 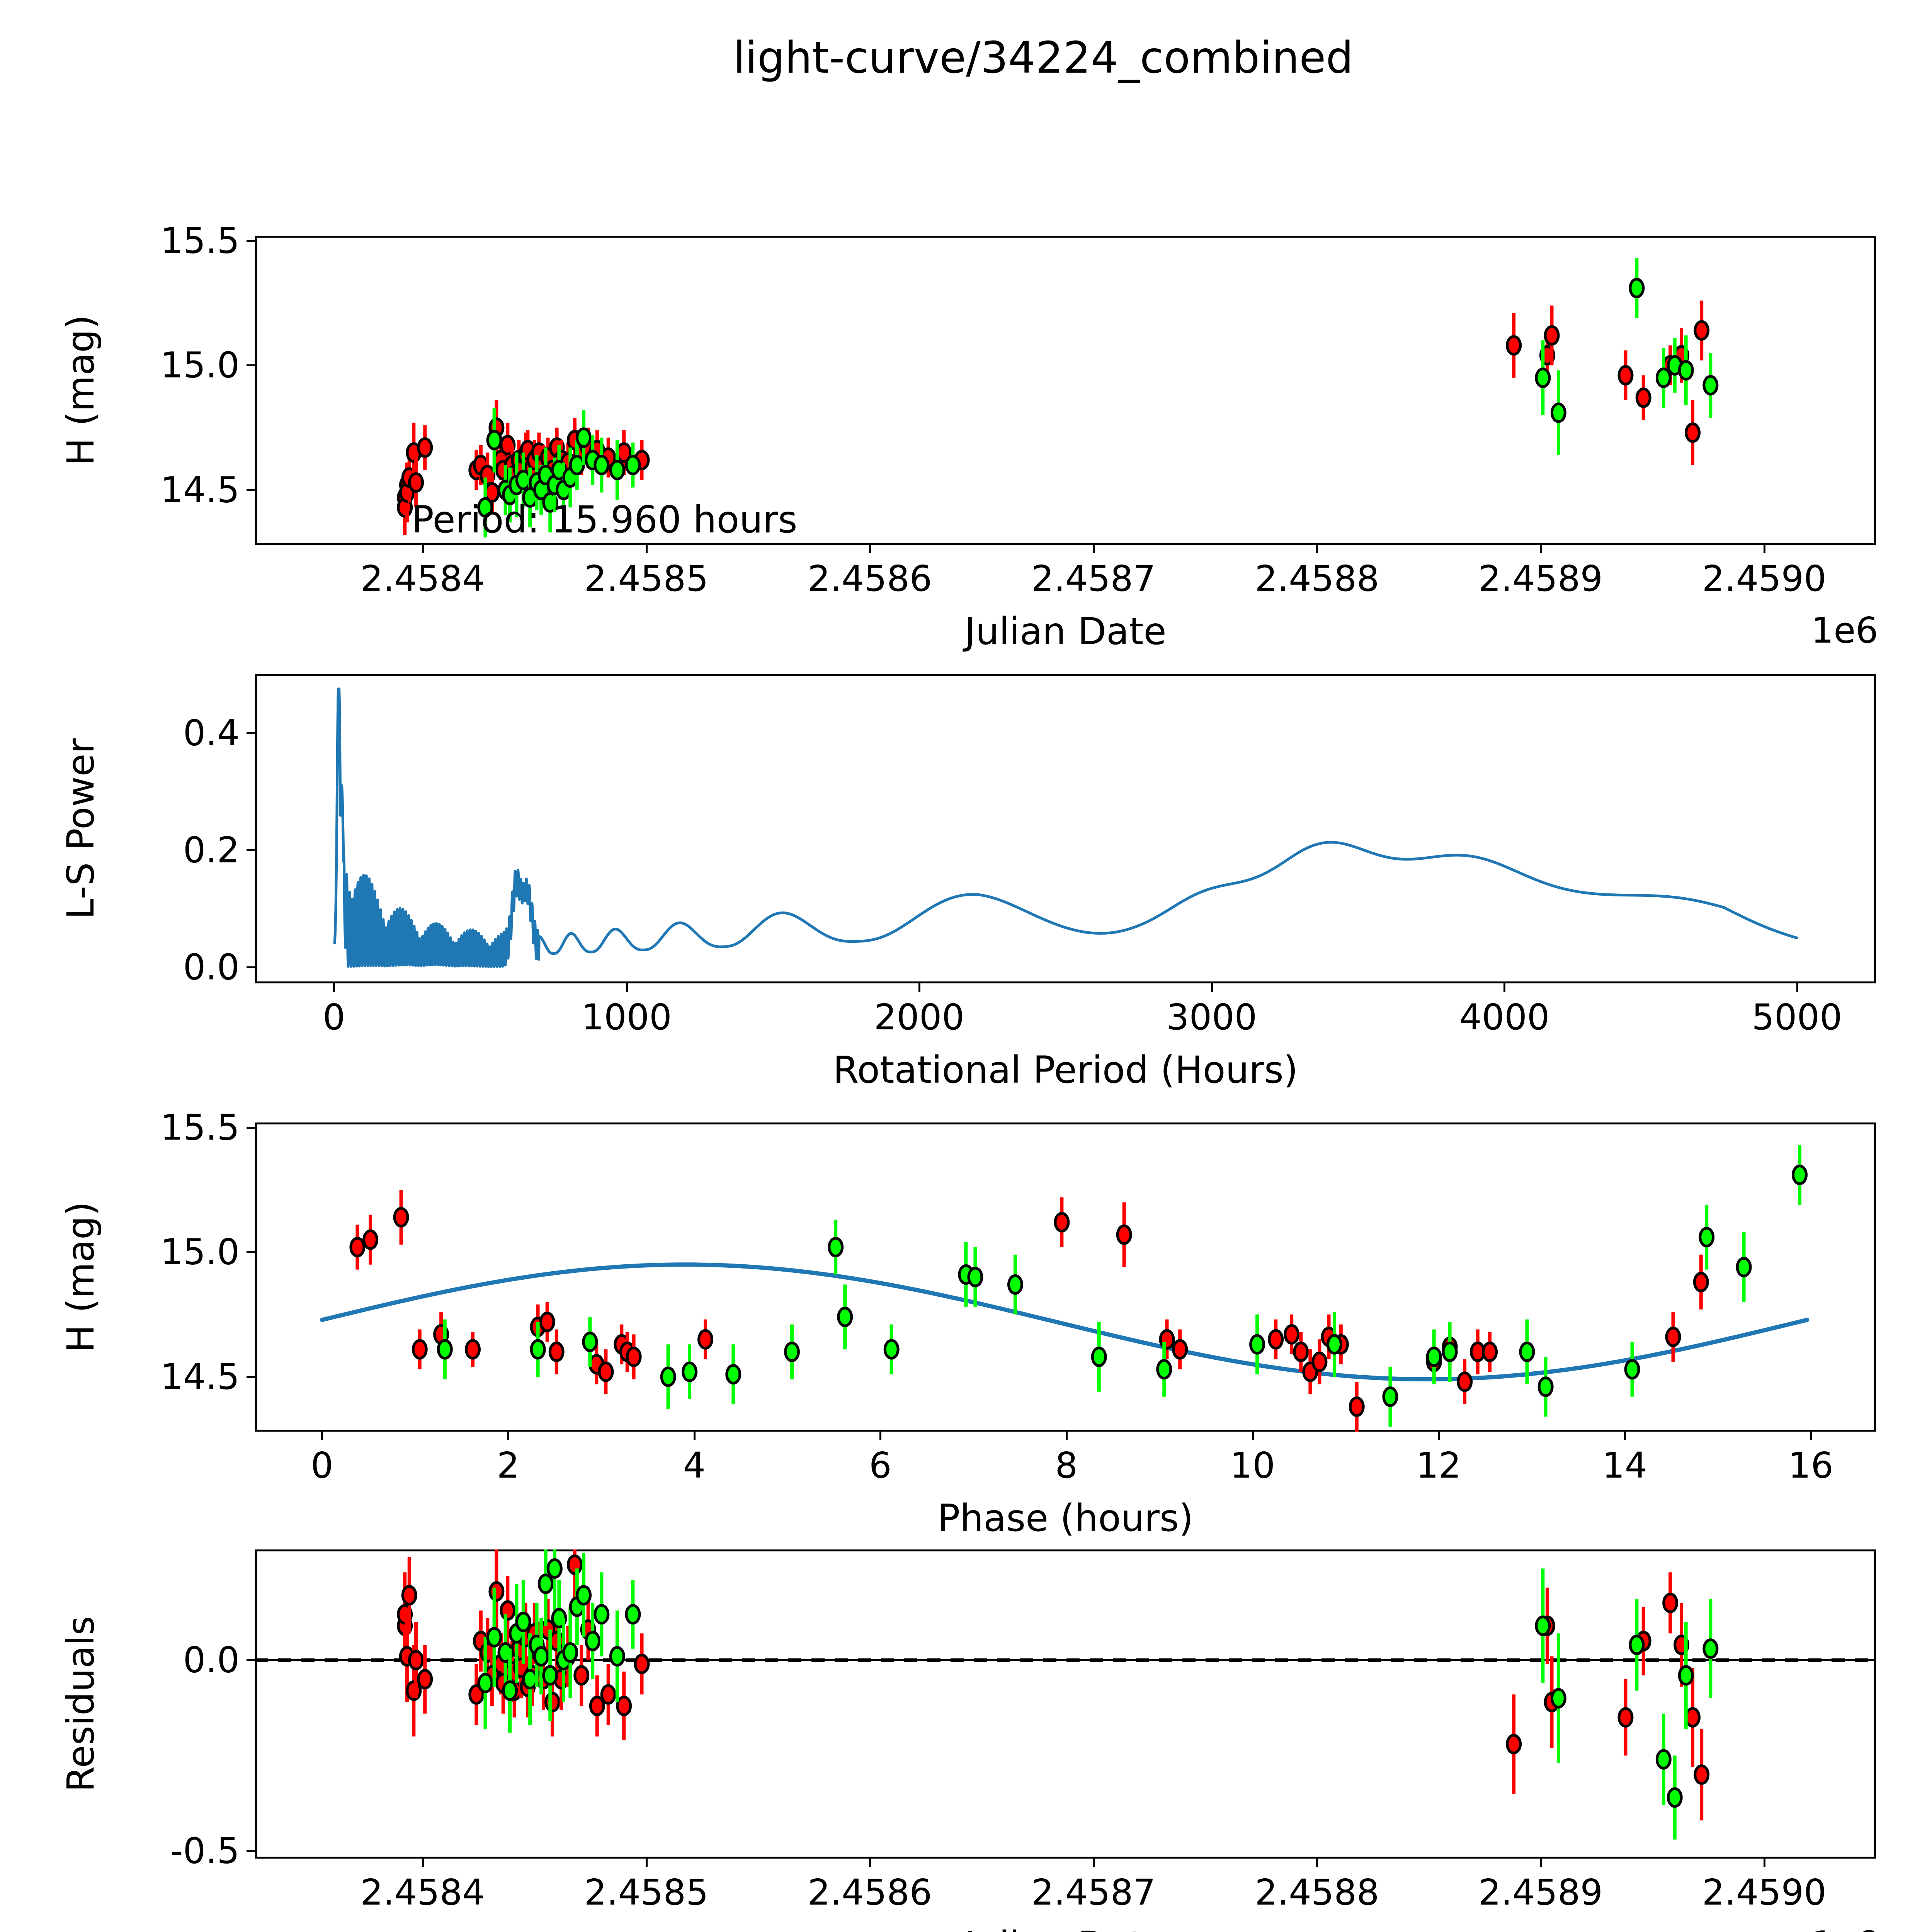 I want to click on x-tick-label: 2.4587, so click(x=1093, y=578).